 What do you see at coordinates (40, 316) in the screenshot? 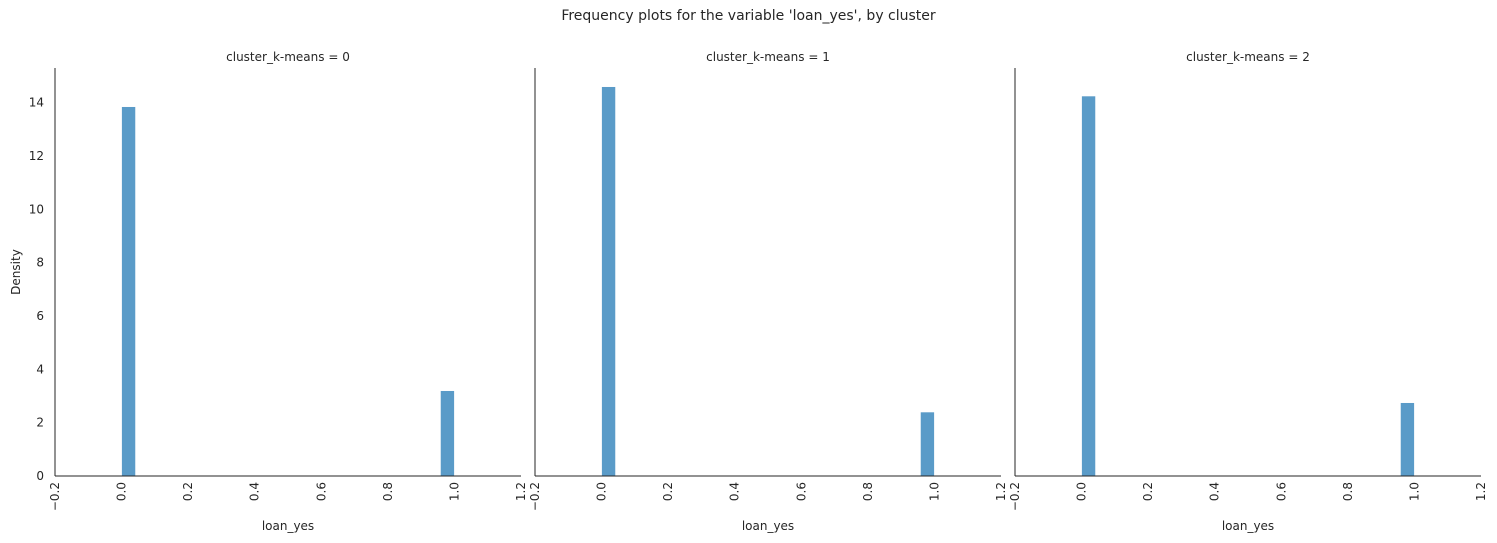
I see `y-tick-label: 6` at bounding box center [40, 316].